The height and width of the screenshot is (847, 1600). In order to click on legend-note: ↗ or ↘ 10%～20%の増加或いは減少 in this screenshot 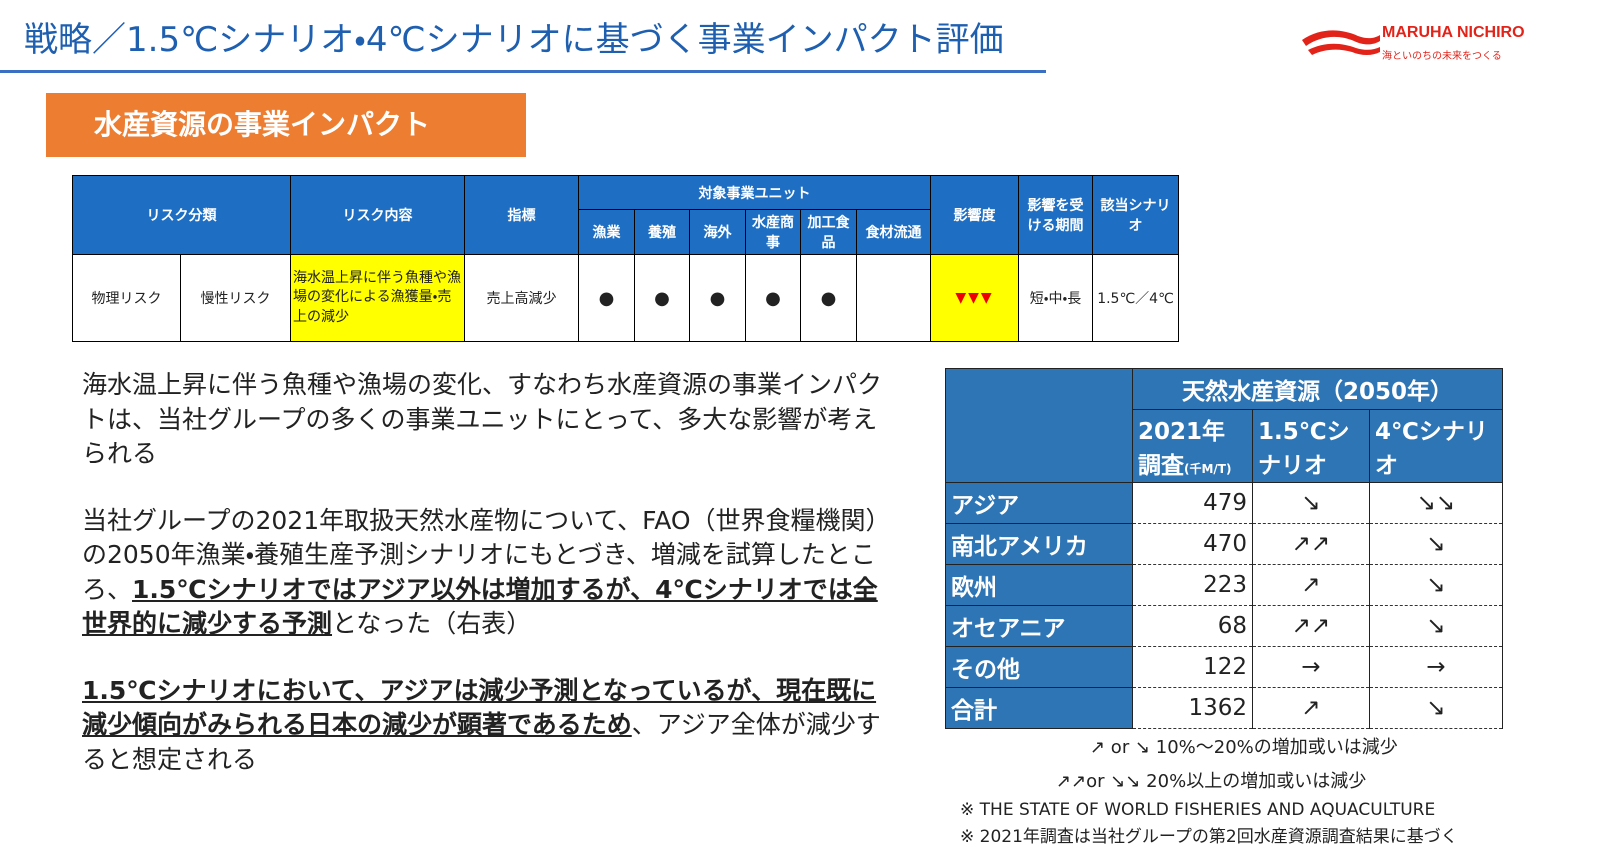, I will do `click(1244, 747)`.